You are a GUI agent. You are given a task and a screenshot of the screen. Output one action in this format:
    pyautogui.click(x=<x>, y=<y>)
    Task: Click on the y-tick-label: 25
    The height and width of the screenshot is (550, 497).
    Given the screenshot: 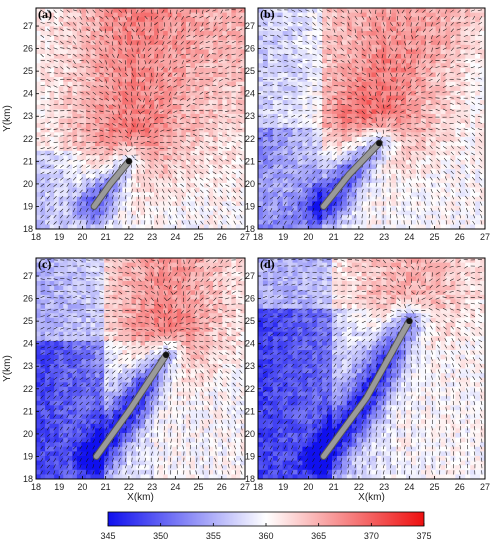 What is the action you would take?
    pyautogui.click(x=28, y=71)
    